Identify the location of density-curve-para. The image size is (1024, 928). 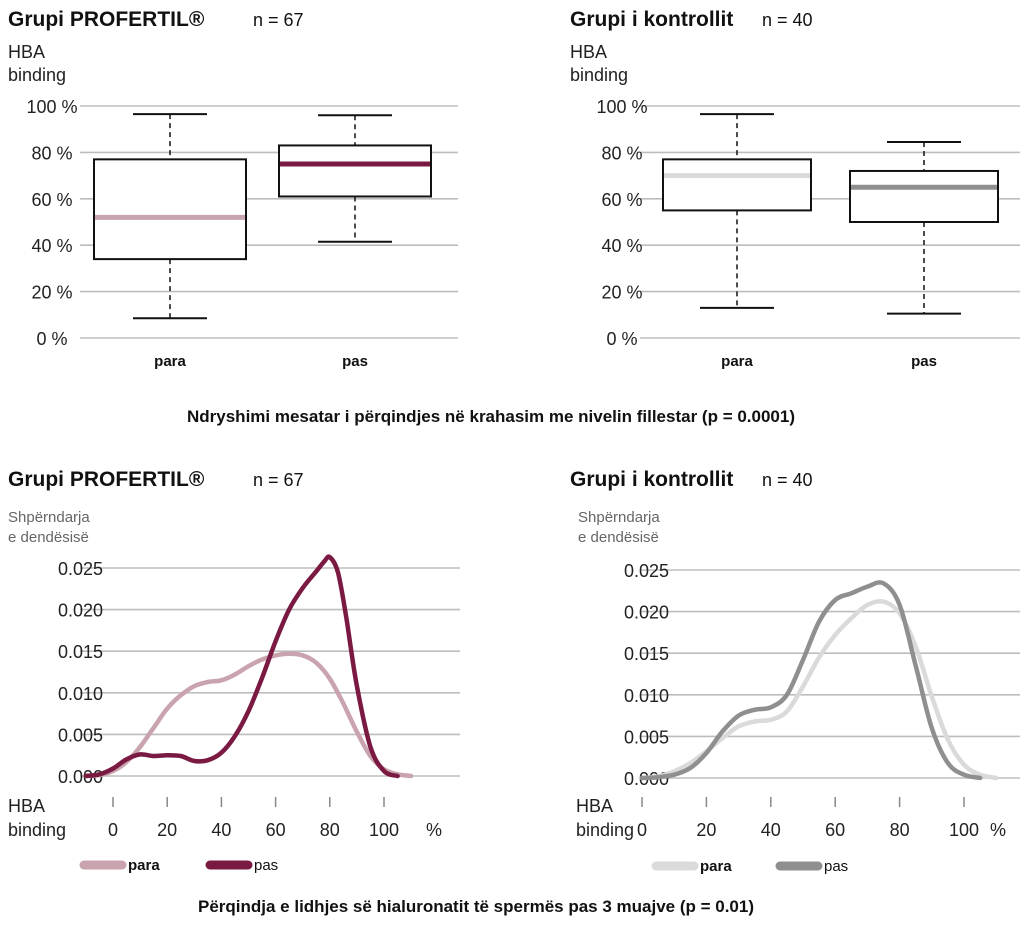
(248, 715).